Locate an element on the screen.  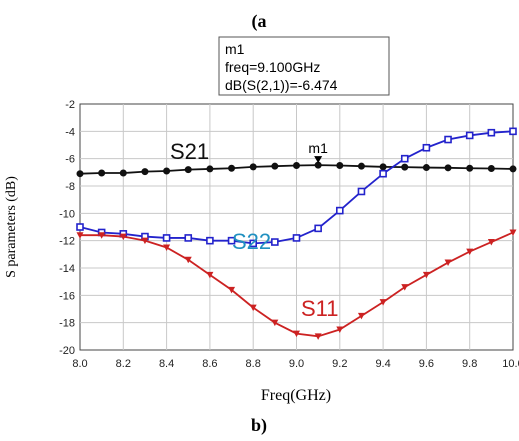
y-tick-label: -20 is located at coordinates (67, 351).